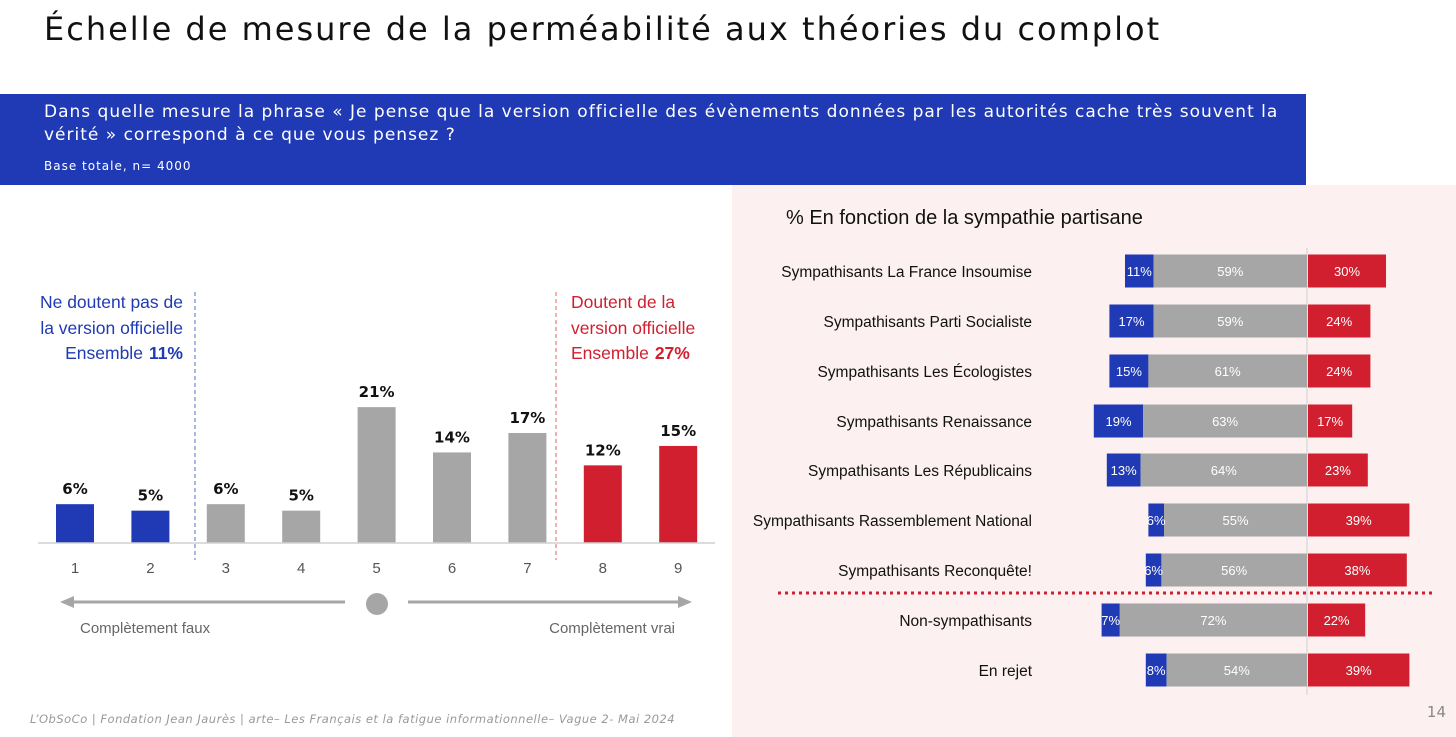 Image resolution: width=1456 pixels, height=737 pixels. I want to click on party-value-doubt: 17%, so click(1330, 421).